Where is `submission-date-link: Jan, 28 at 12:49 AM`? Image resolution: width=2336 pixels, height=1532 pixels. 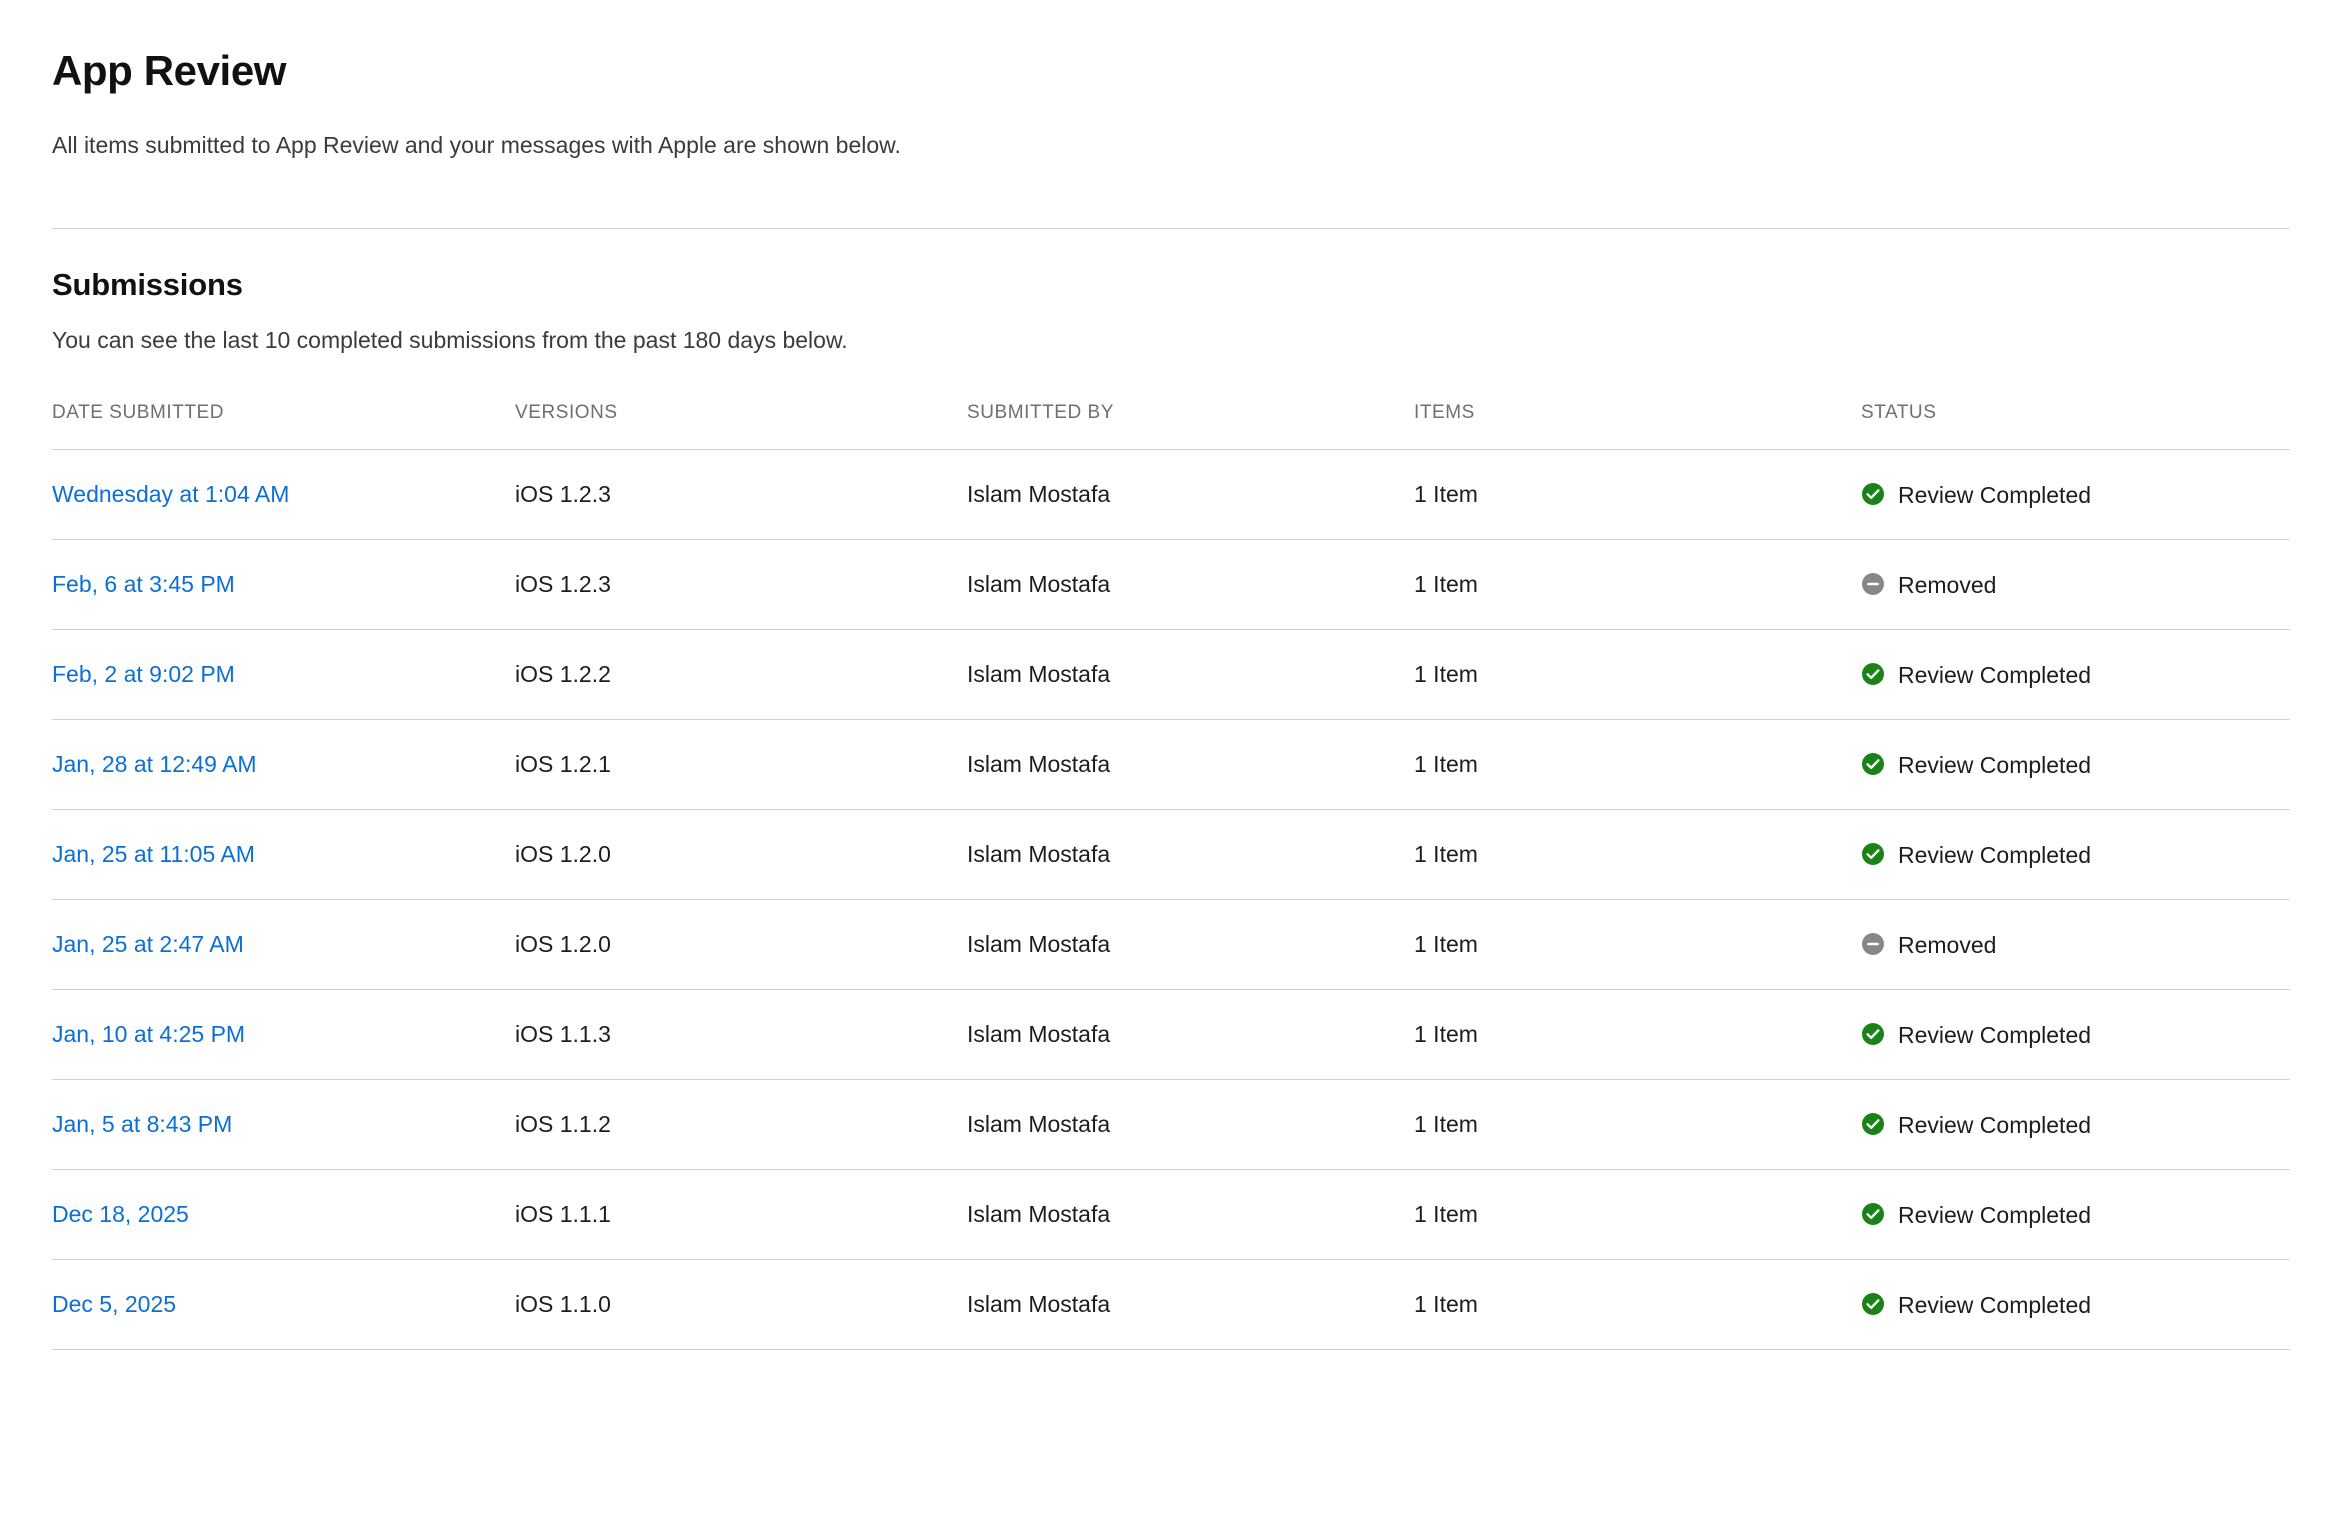 submission-date-link: Jan, 28 at 12:49 AM is located at coordinates (154, 763).